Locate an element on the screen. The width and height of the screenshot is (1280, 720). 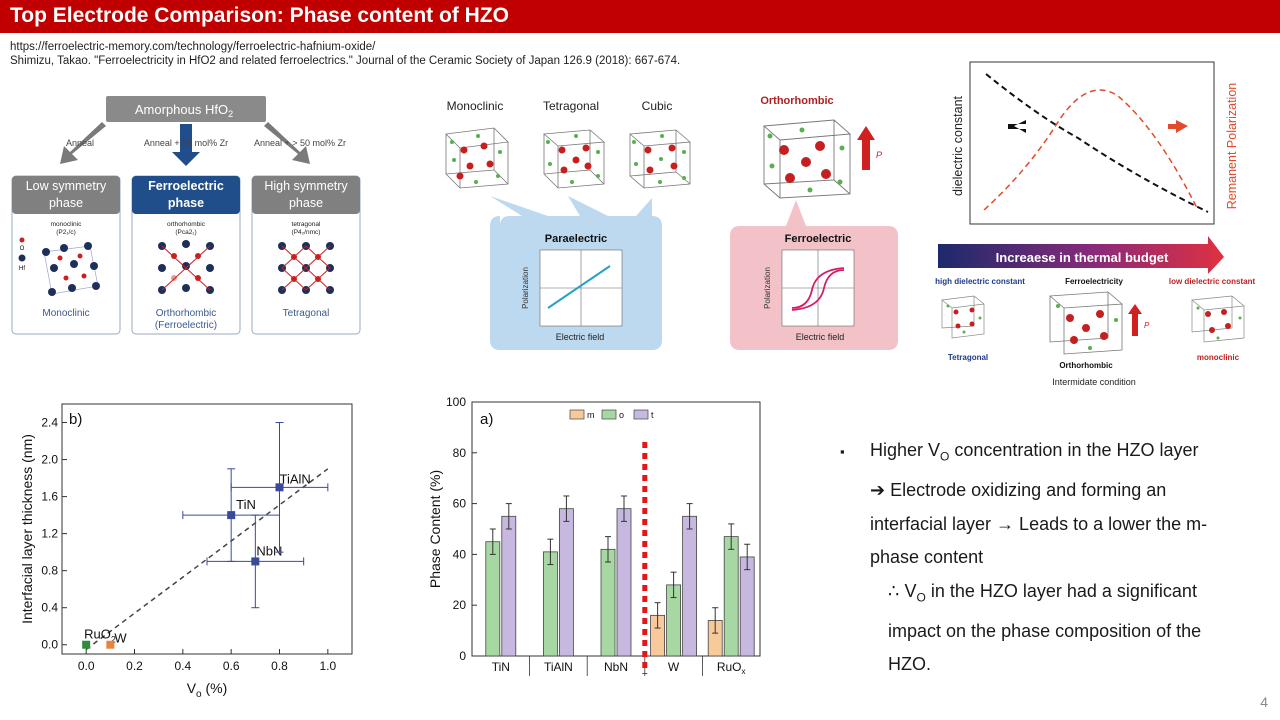
legend-label: o is located at coordinates (621, 415).